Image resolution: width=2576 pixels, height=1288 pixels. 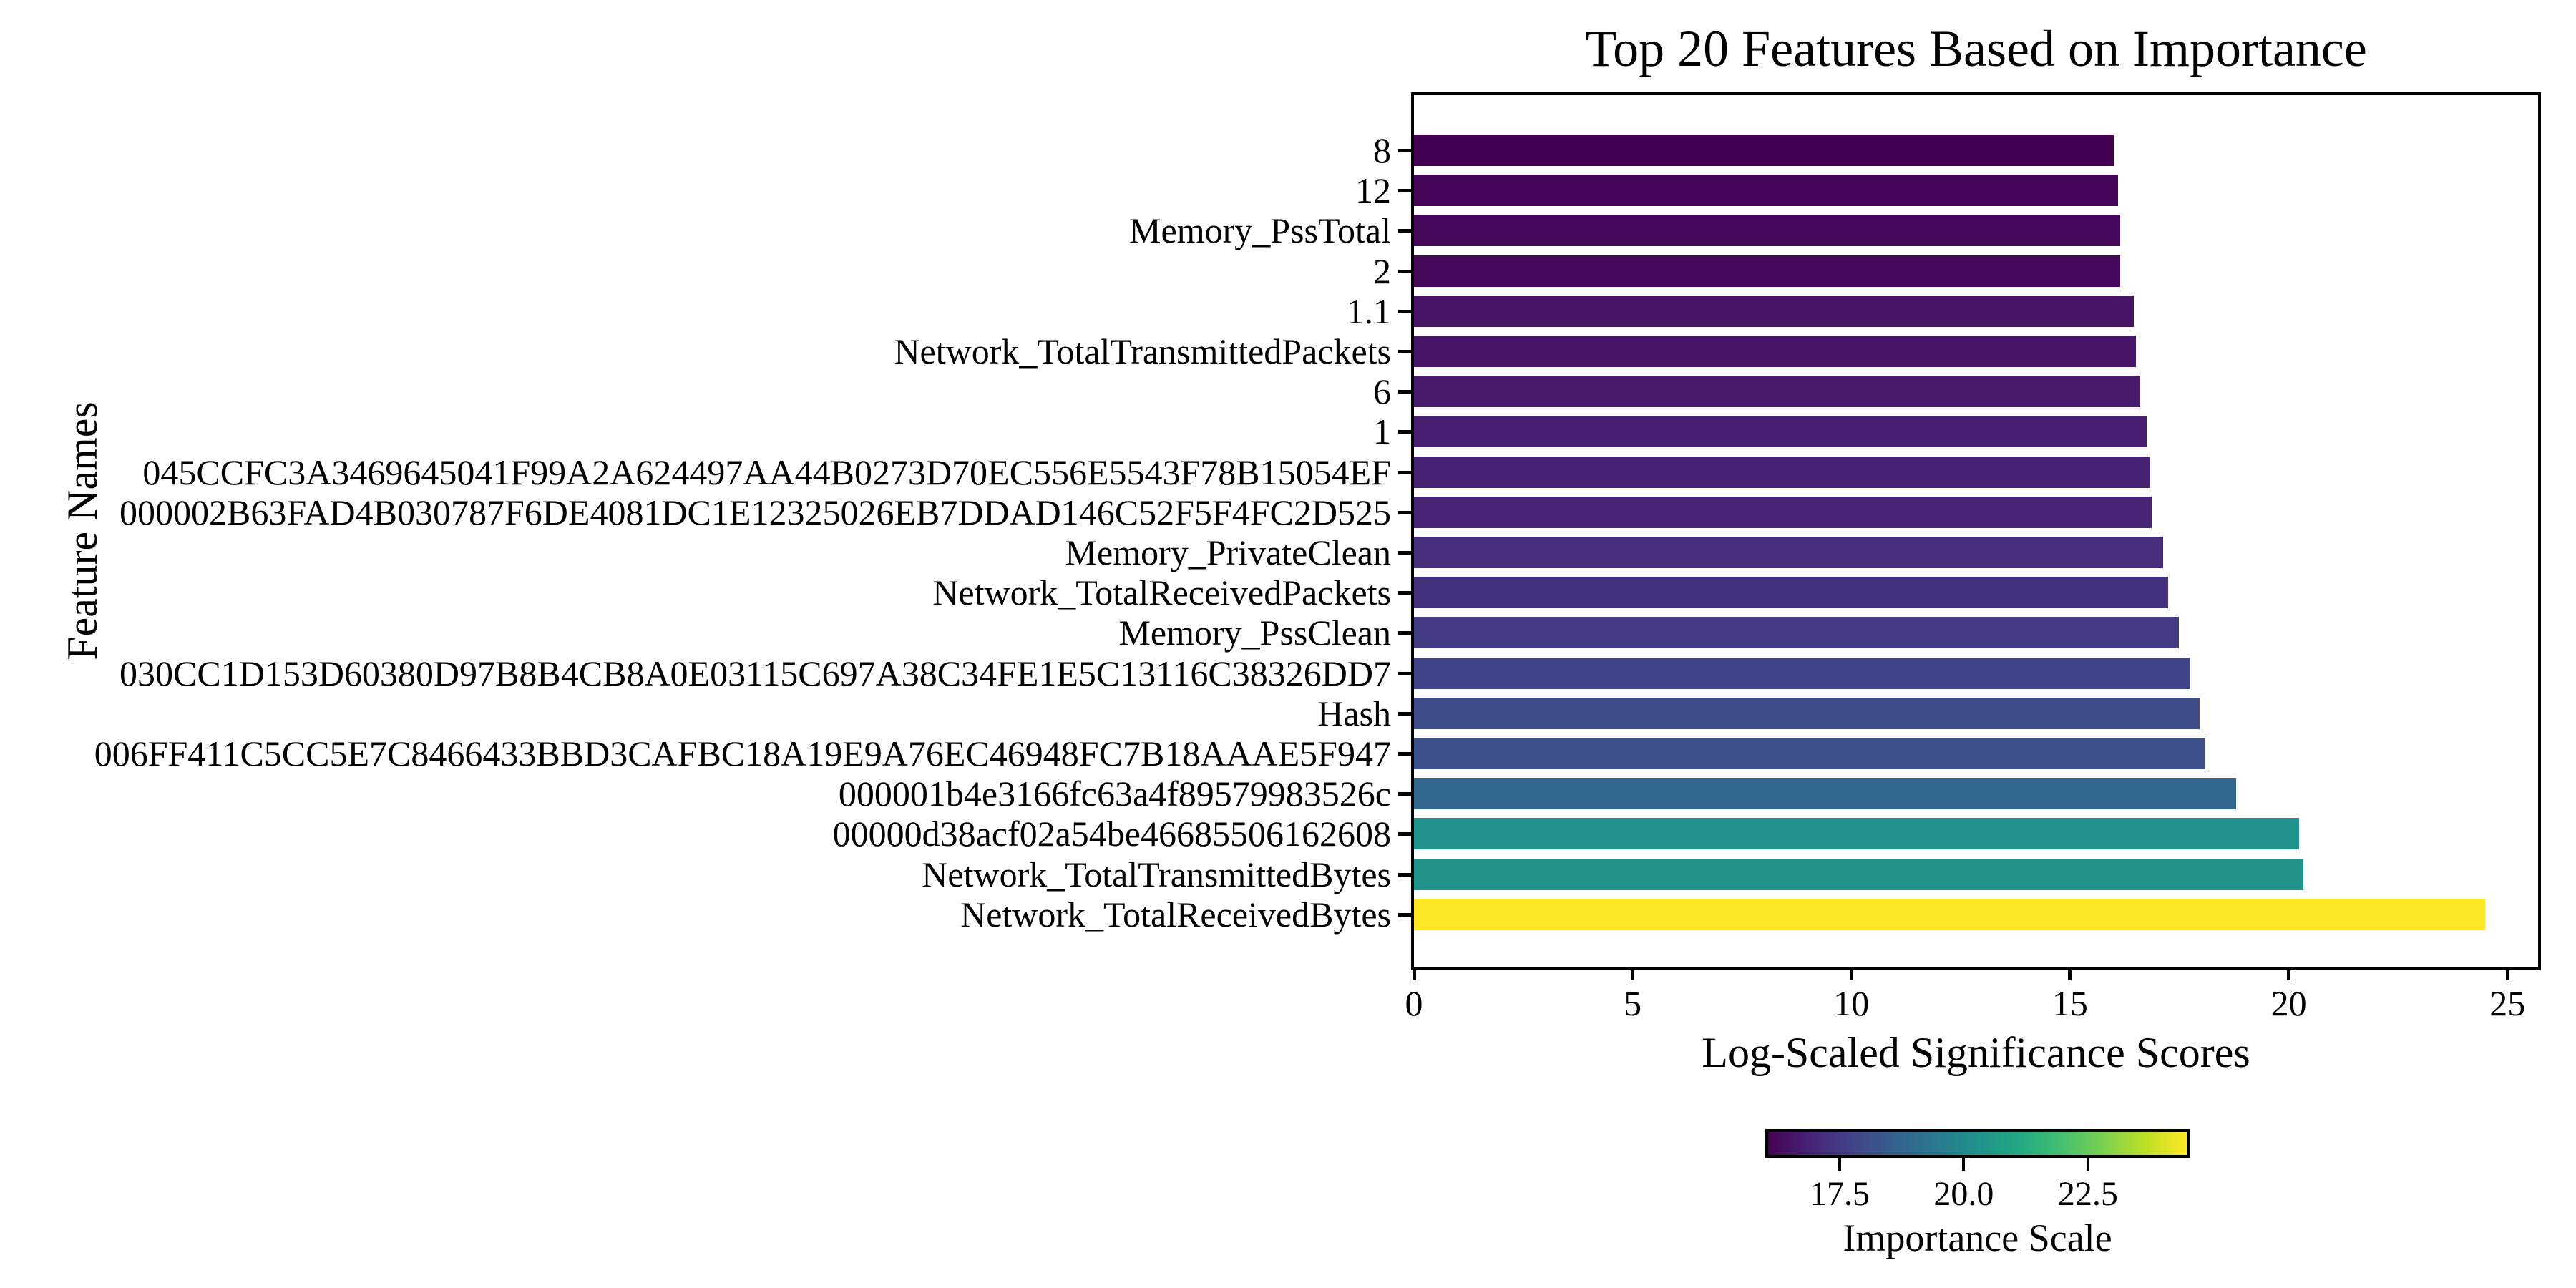 I want to click on x-tick-label: 0, so click(x=1414, y=1003).